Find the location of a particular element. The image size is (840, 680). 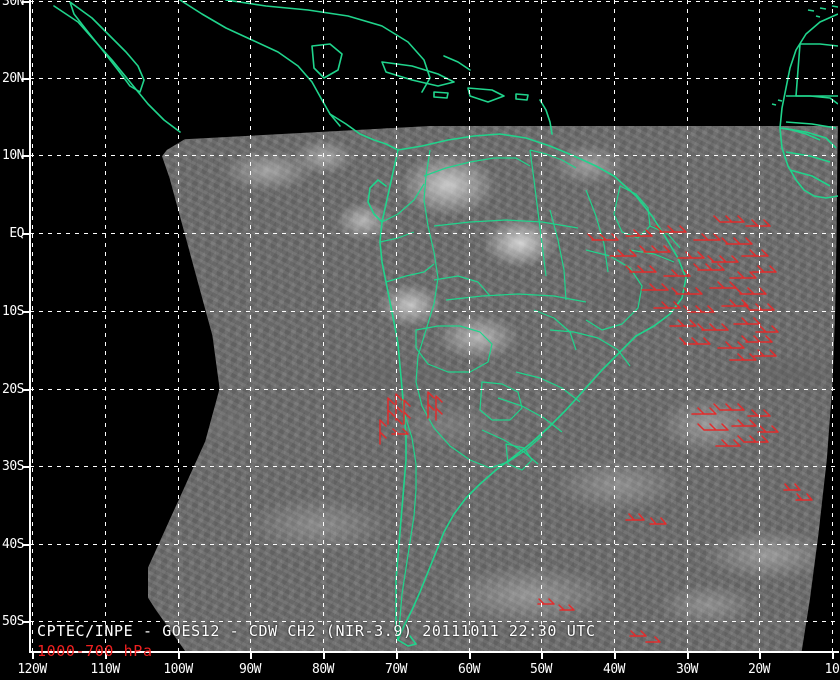

tick-lat-30S is located at coordinates (26, 467).